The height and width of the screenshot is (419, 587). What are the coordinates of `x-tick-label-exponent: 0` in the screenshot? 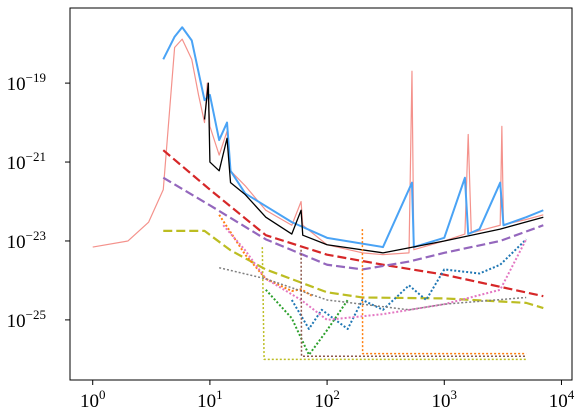 It's located at (102, 394).